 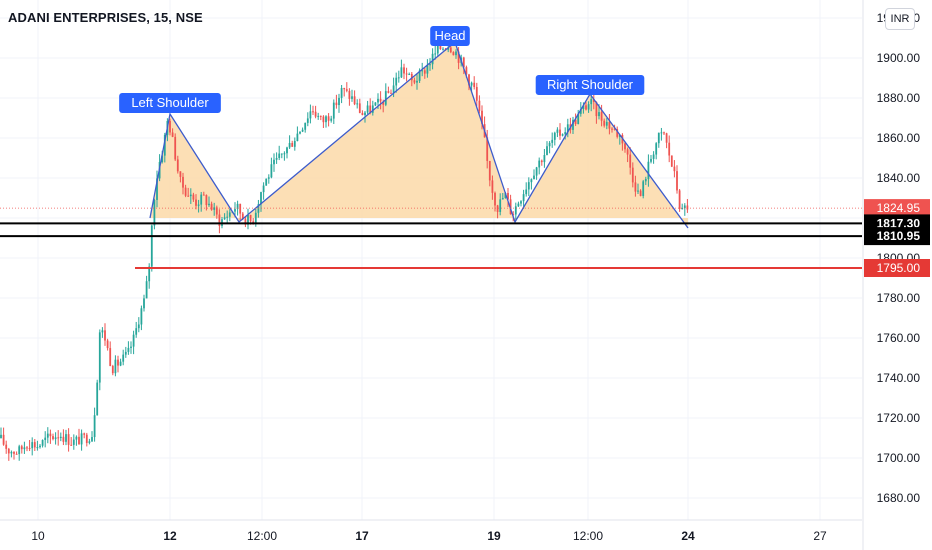 What do you see at coordinates (450, 36) in the screenshot?
I see `pattern-label-box` at bounding box center [450, 36].